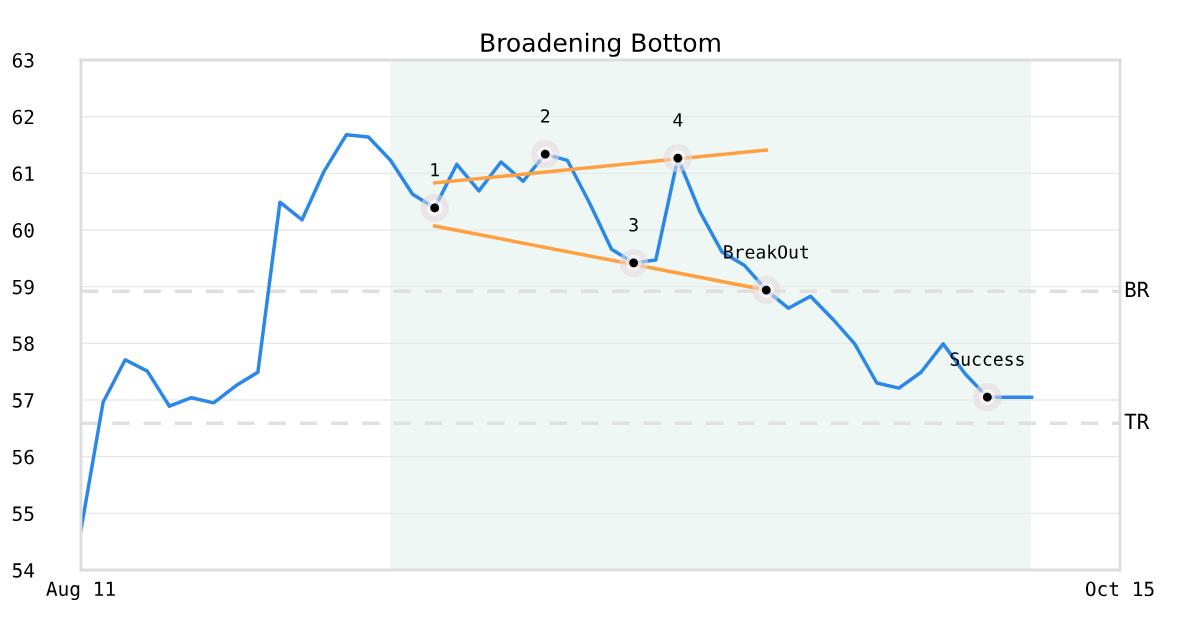 The width and height of the screenshot is (1200, 630). I want to click on y-tick-label: 61, so click(23, 174).